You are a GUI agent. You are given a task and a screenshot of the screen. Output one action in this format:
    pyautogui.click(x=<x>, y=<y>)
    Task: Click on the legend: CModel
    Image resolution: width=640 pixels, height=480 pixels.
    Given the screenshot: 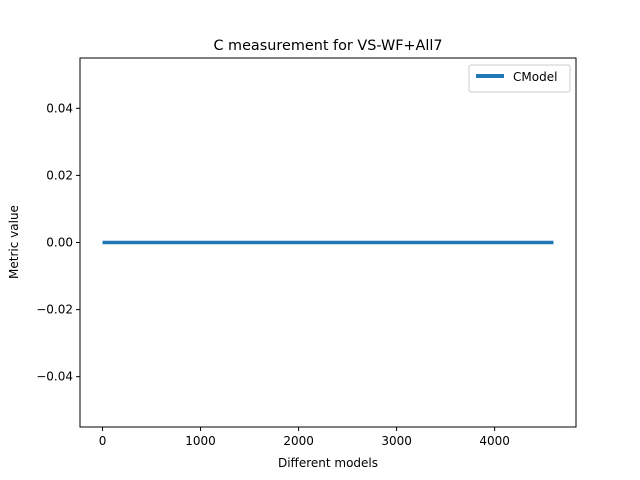 What is the action you would take?
    pyautogui.click(x=519, y=78)
    